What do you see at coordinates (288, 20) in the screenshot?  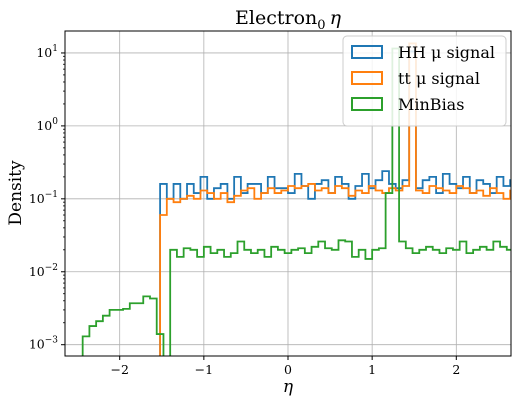 I see `chart-title: Electron0 η` at bounding box center [288, 20].